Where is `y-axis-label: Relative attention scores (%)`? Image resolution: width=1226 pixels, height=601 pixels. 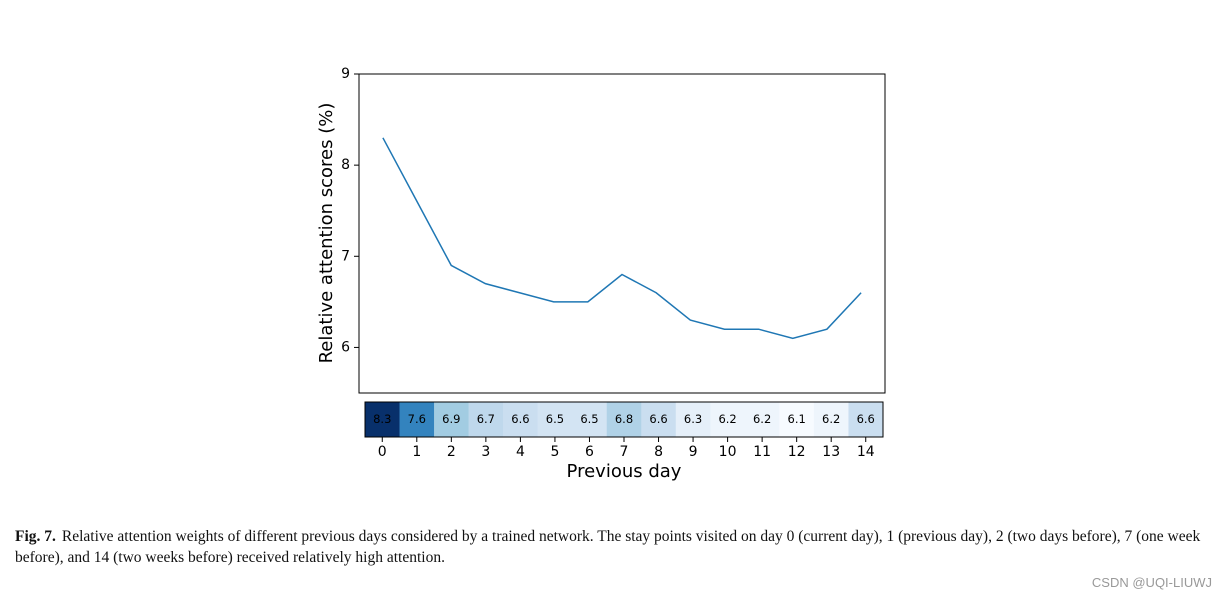 y-axis-label: Relative attention scores (%) is located at coordinates (326, 233).